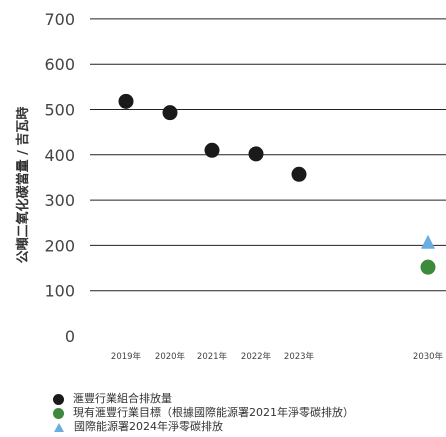 Image resolution: width=446 pixels, height=437 pixels. I want to click on legend-circle-green, so click(58, 413).